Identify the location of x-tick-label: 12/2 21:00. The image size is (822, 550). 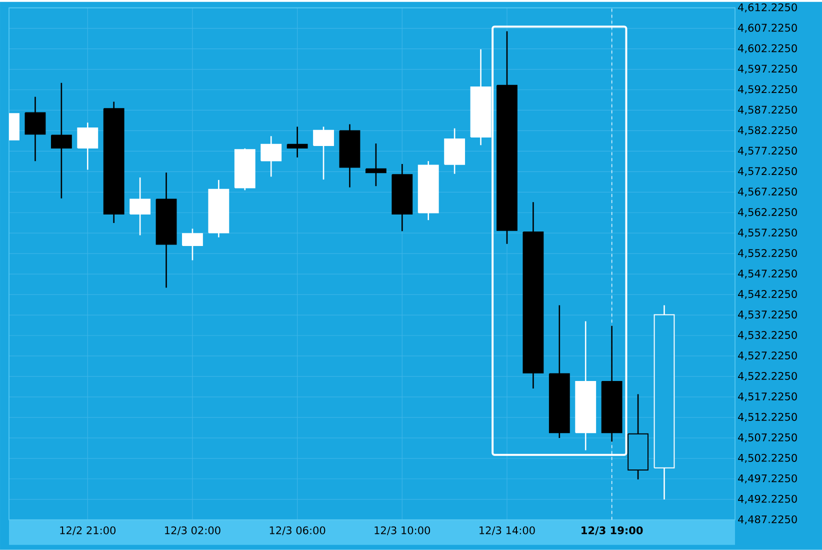
(88, 531).